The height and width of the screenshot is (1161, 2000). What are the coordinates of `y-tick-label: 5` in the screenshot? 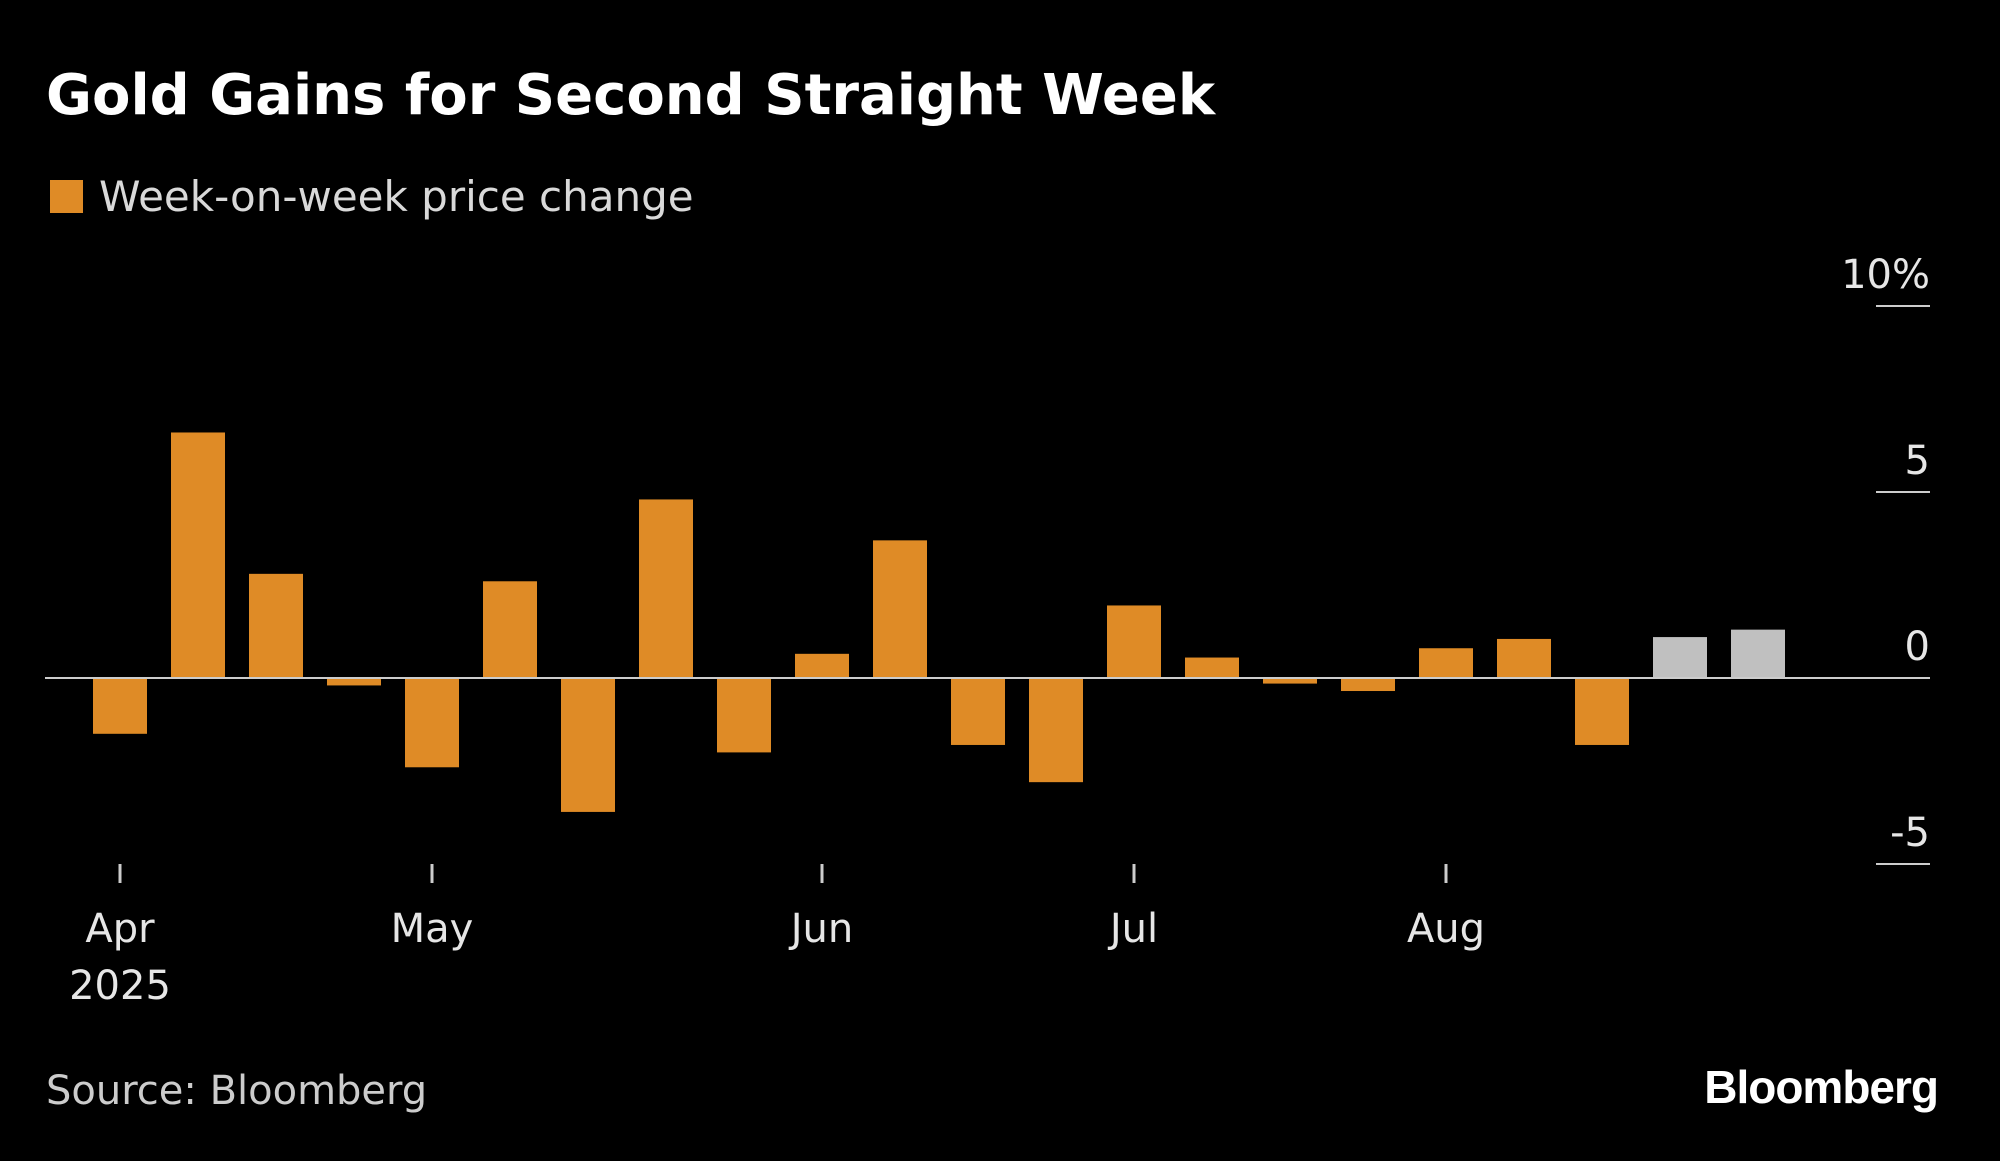 It's located at (1917, 461).